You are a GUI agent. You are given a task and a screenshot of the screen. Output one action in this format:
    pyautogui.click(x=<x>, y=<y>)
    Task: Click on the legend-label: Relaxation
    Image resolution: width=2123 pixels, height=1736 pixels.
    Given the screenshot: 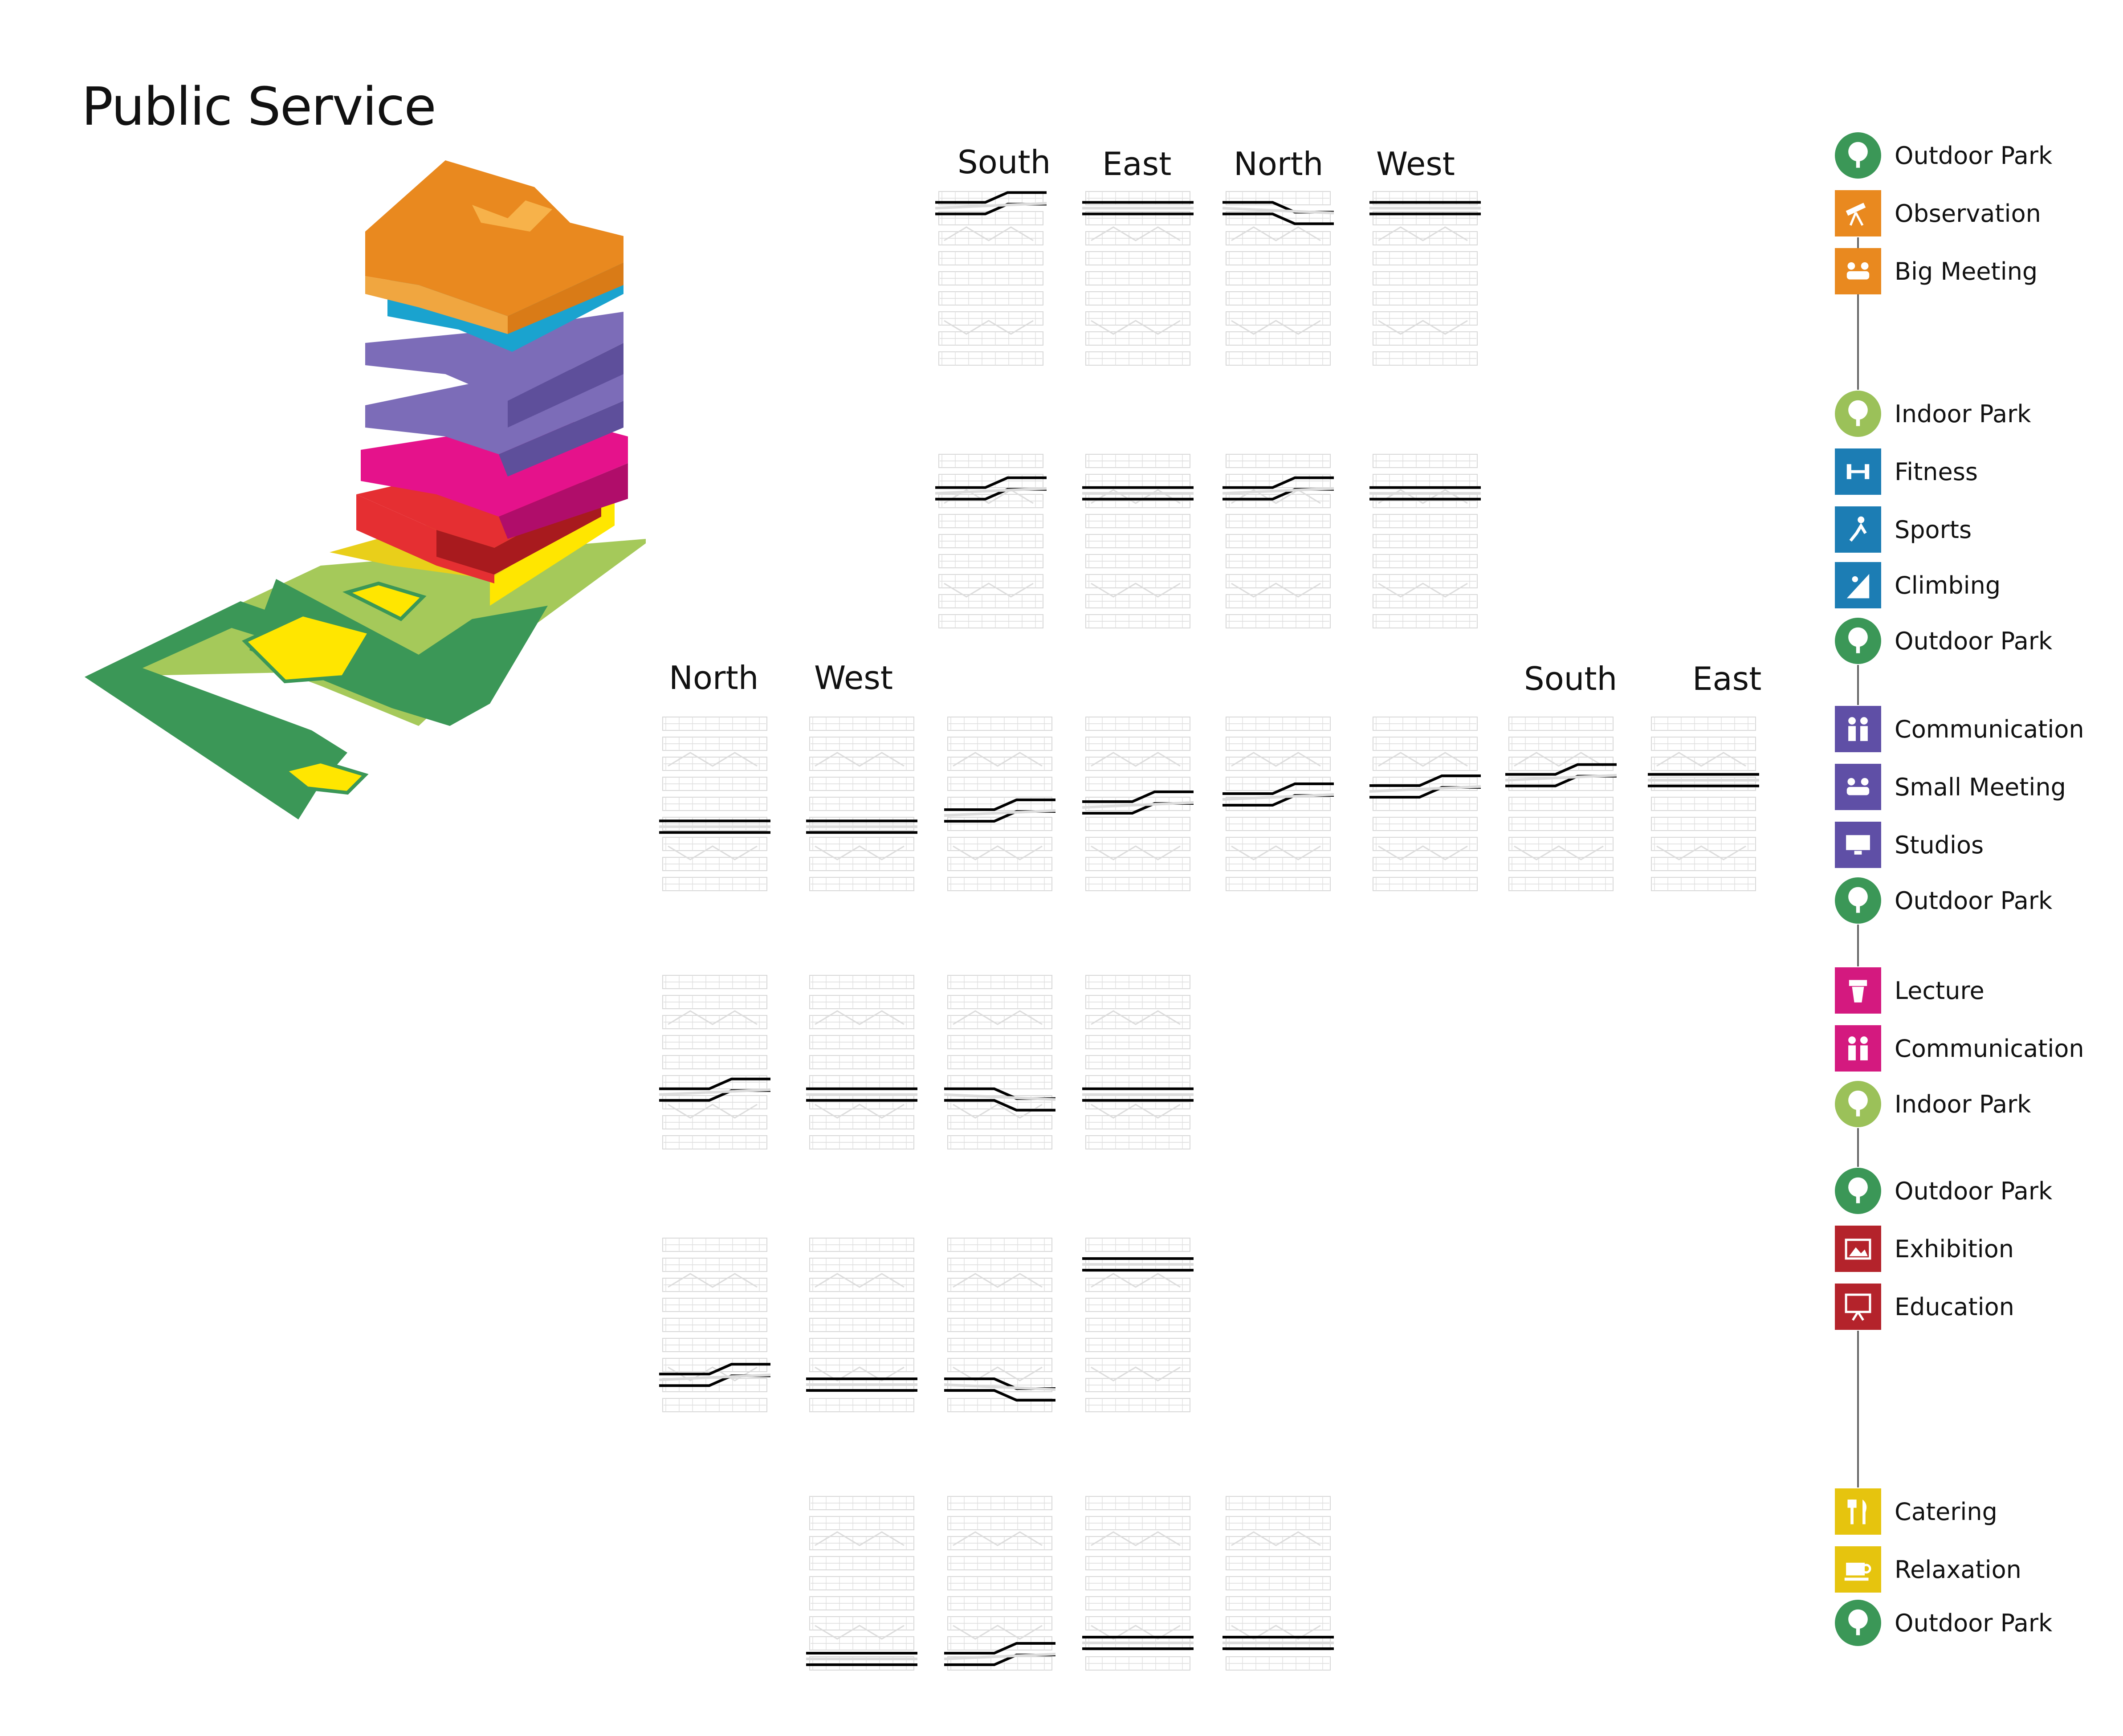 What is the action you would take?
    pyautogui.click(x=1958, y=1570)
    